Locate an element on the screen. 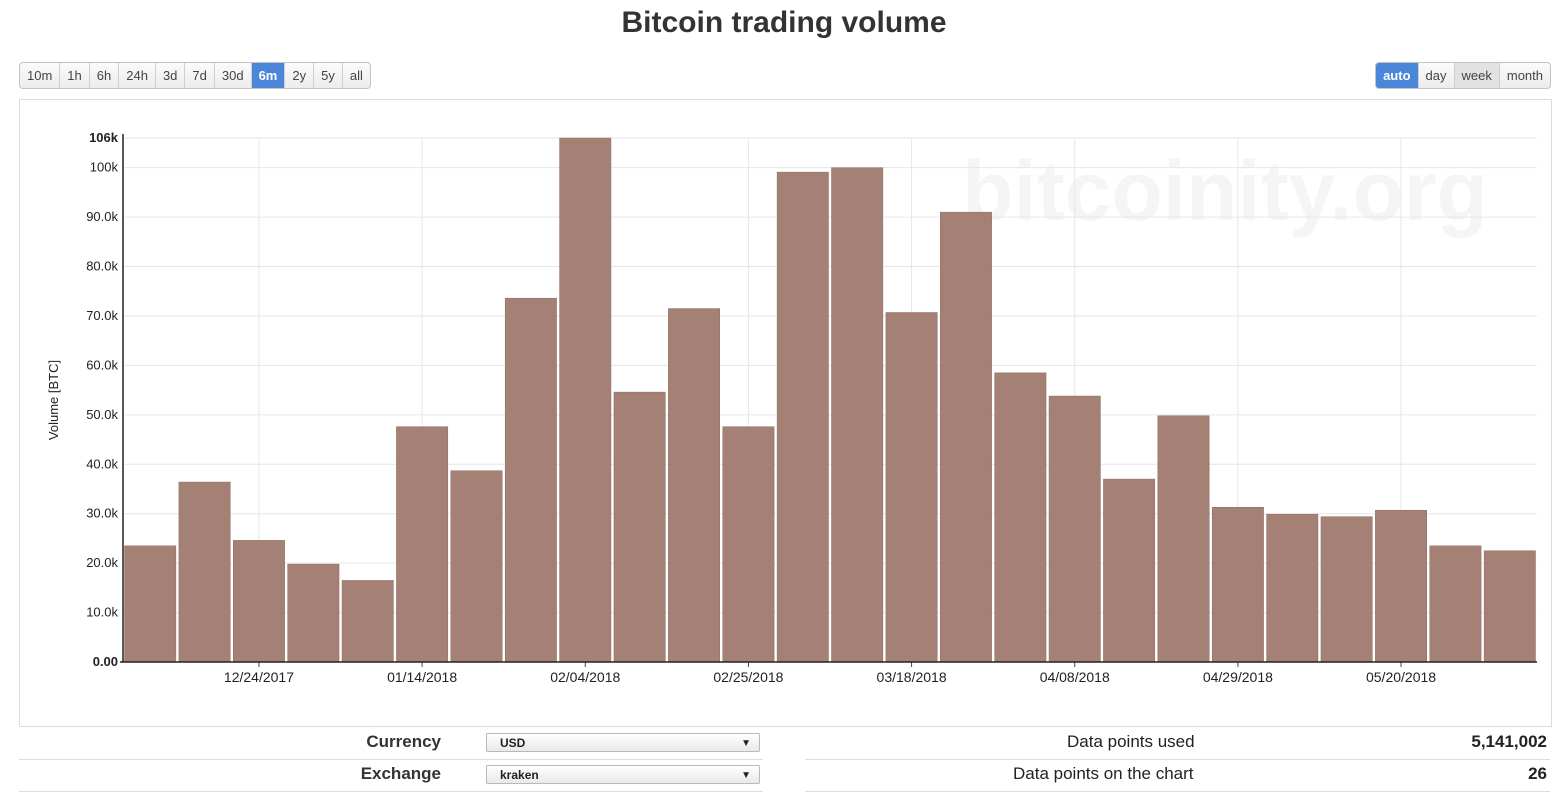 The width and height of the screenshot is (1568, 792). stat-row-points-used: Data points used 5,141,002 is located at coordinates (1177, 743).